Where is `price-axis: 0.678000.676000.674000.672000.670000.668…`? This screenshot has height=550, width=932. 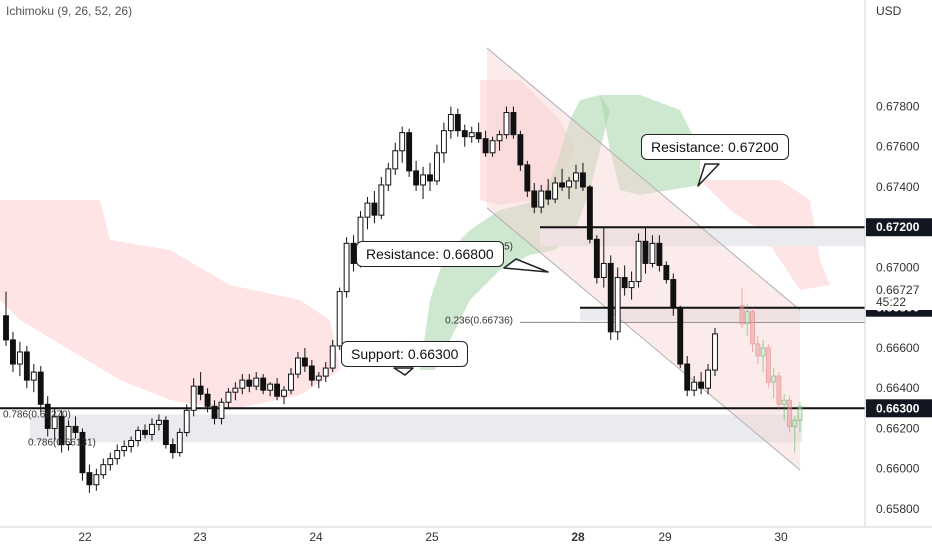 price-axis: 0.678000.676000.674000.672000.670000.668… is located at coordinates (892, 263).